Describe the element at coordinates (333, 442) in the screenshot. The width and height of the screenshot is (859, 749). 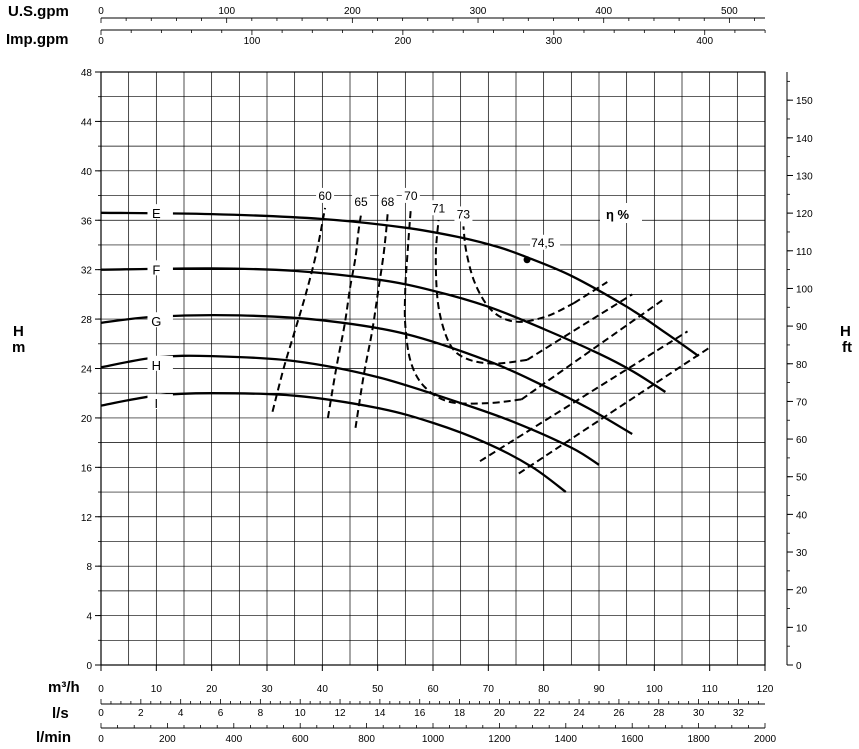
I see `head-curve-I` at that location.